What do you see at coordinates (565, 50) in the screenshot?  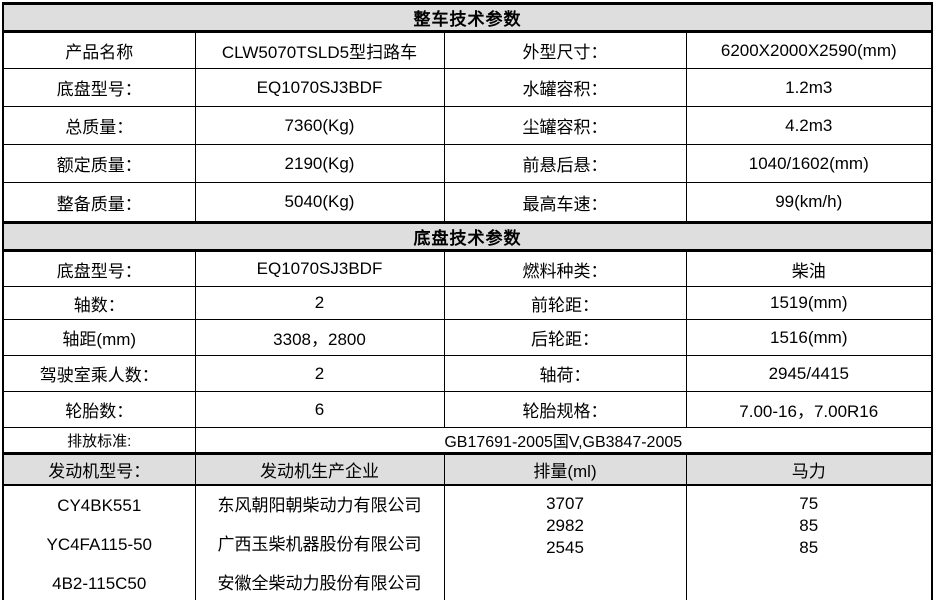 I see `spec-label: 外型尺寸：` at bounding box center [565, 50].